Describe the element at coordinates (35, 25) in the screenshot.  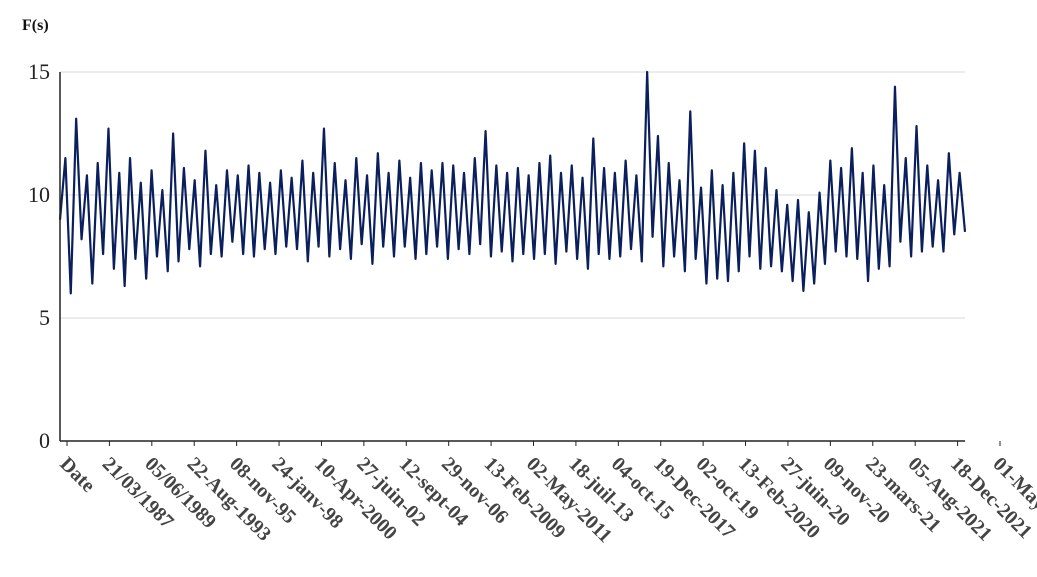
I see `y-axis-label: F(s)` at that location.